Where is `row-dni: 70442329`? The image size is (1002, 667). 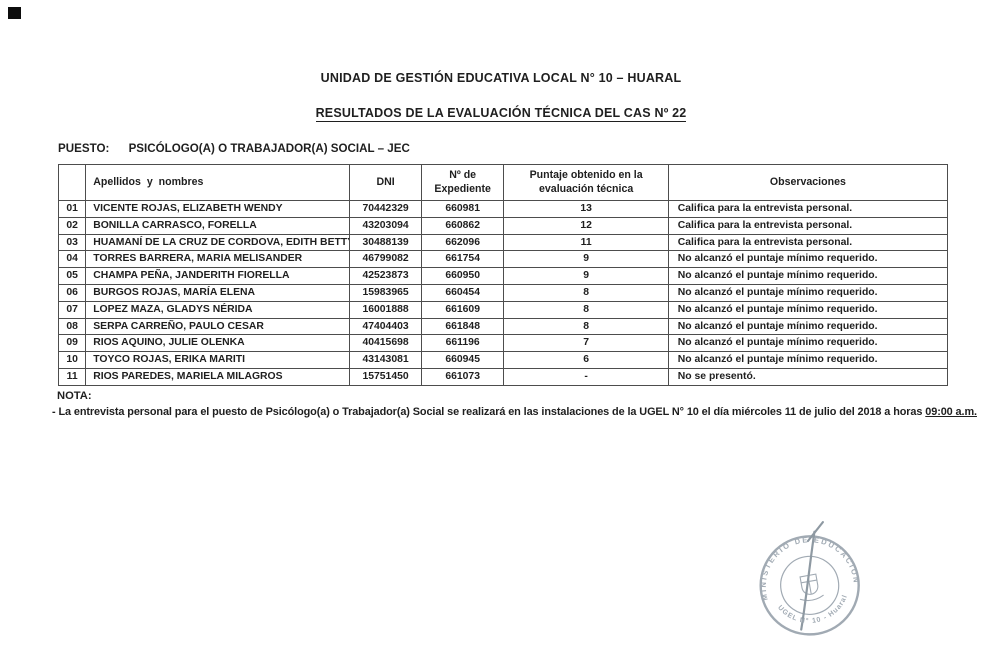 row-dni: 70442329 is located at coordinates (385, 209).